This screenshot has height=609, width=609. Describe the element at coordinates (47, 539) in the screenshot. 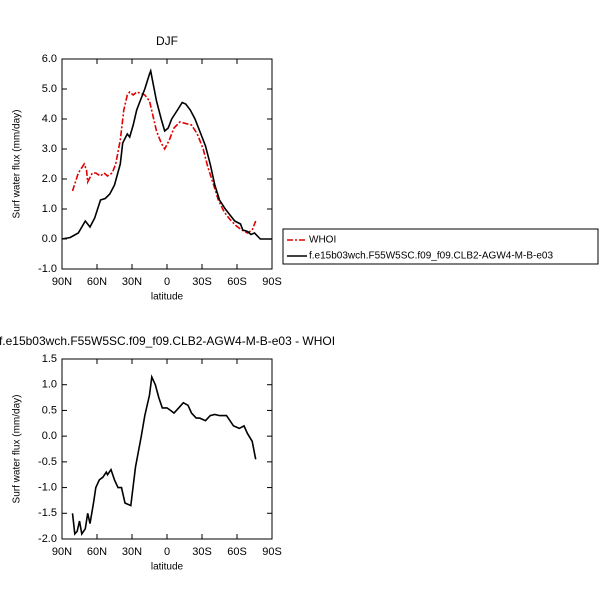

I see `y-tick-label: -2.0` at that location.